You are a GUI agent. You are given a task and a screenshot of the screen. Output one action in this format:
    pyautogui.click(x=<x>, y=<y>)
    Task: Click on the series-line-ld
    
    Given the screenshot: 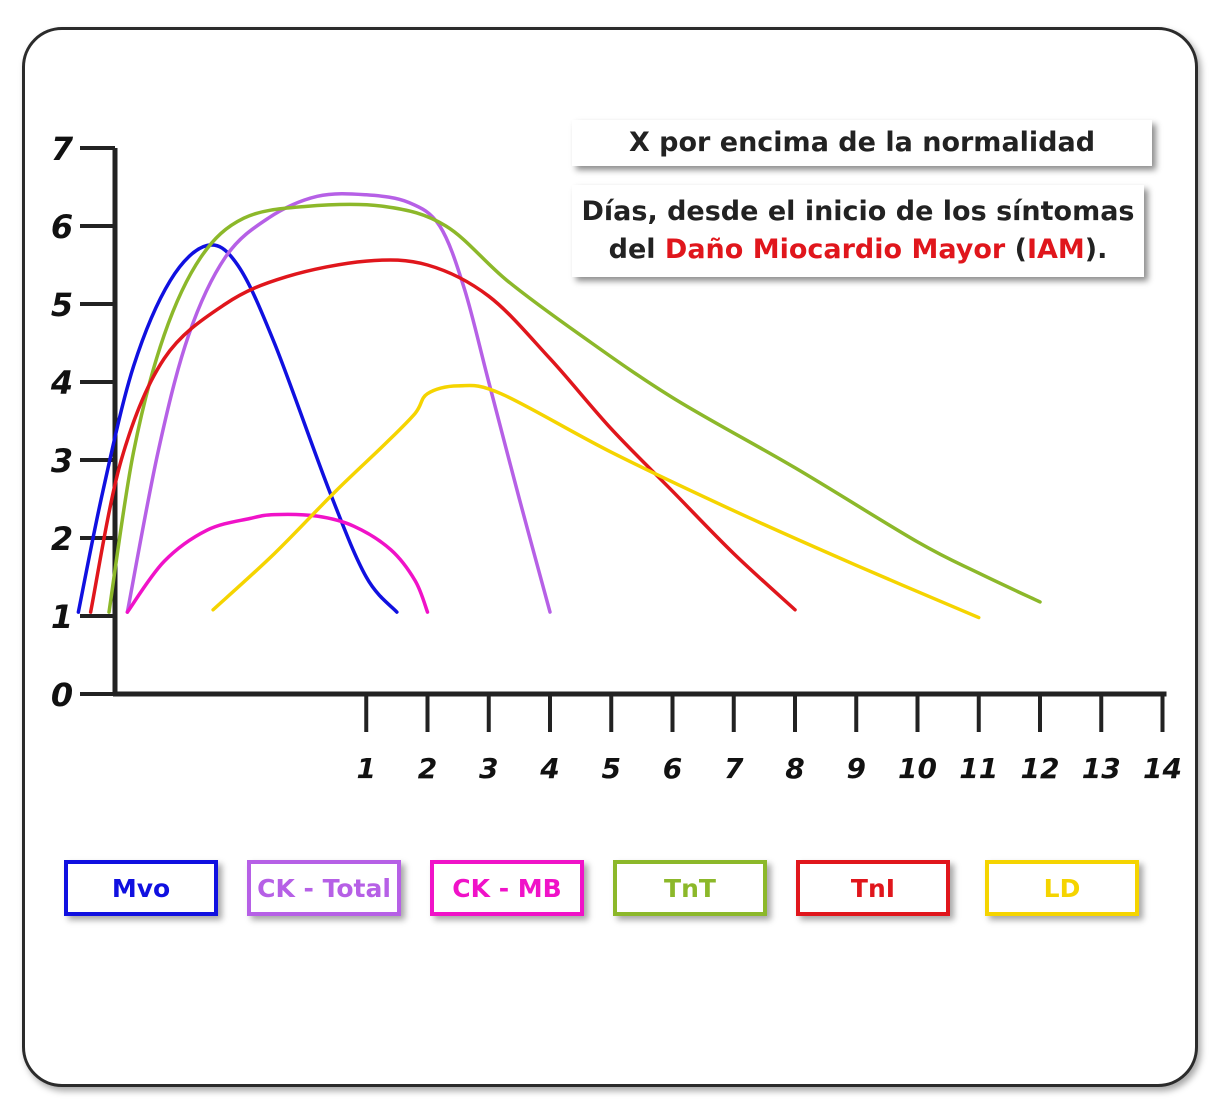 What is the action you would take?
    pyautogui.click(x=596, y=501)
    